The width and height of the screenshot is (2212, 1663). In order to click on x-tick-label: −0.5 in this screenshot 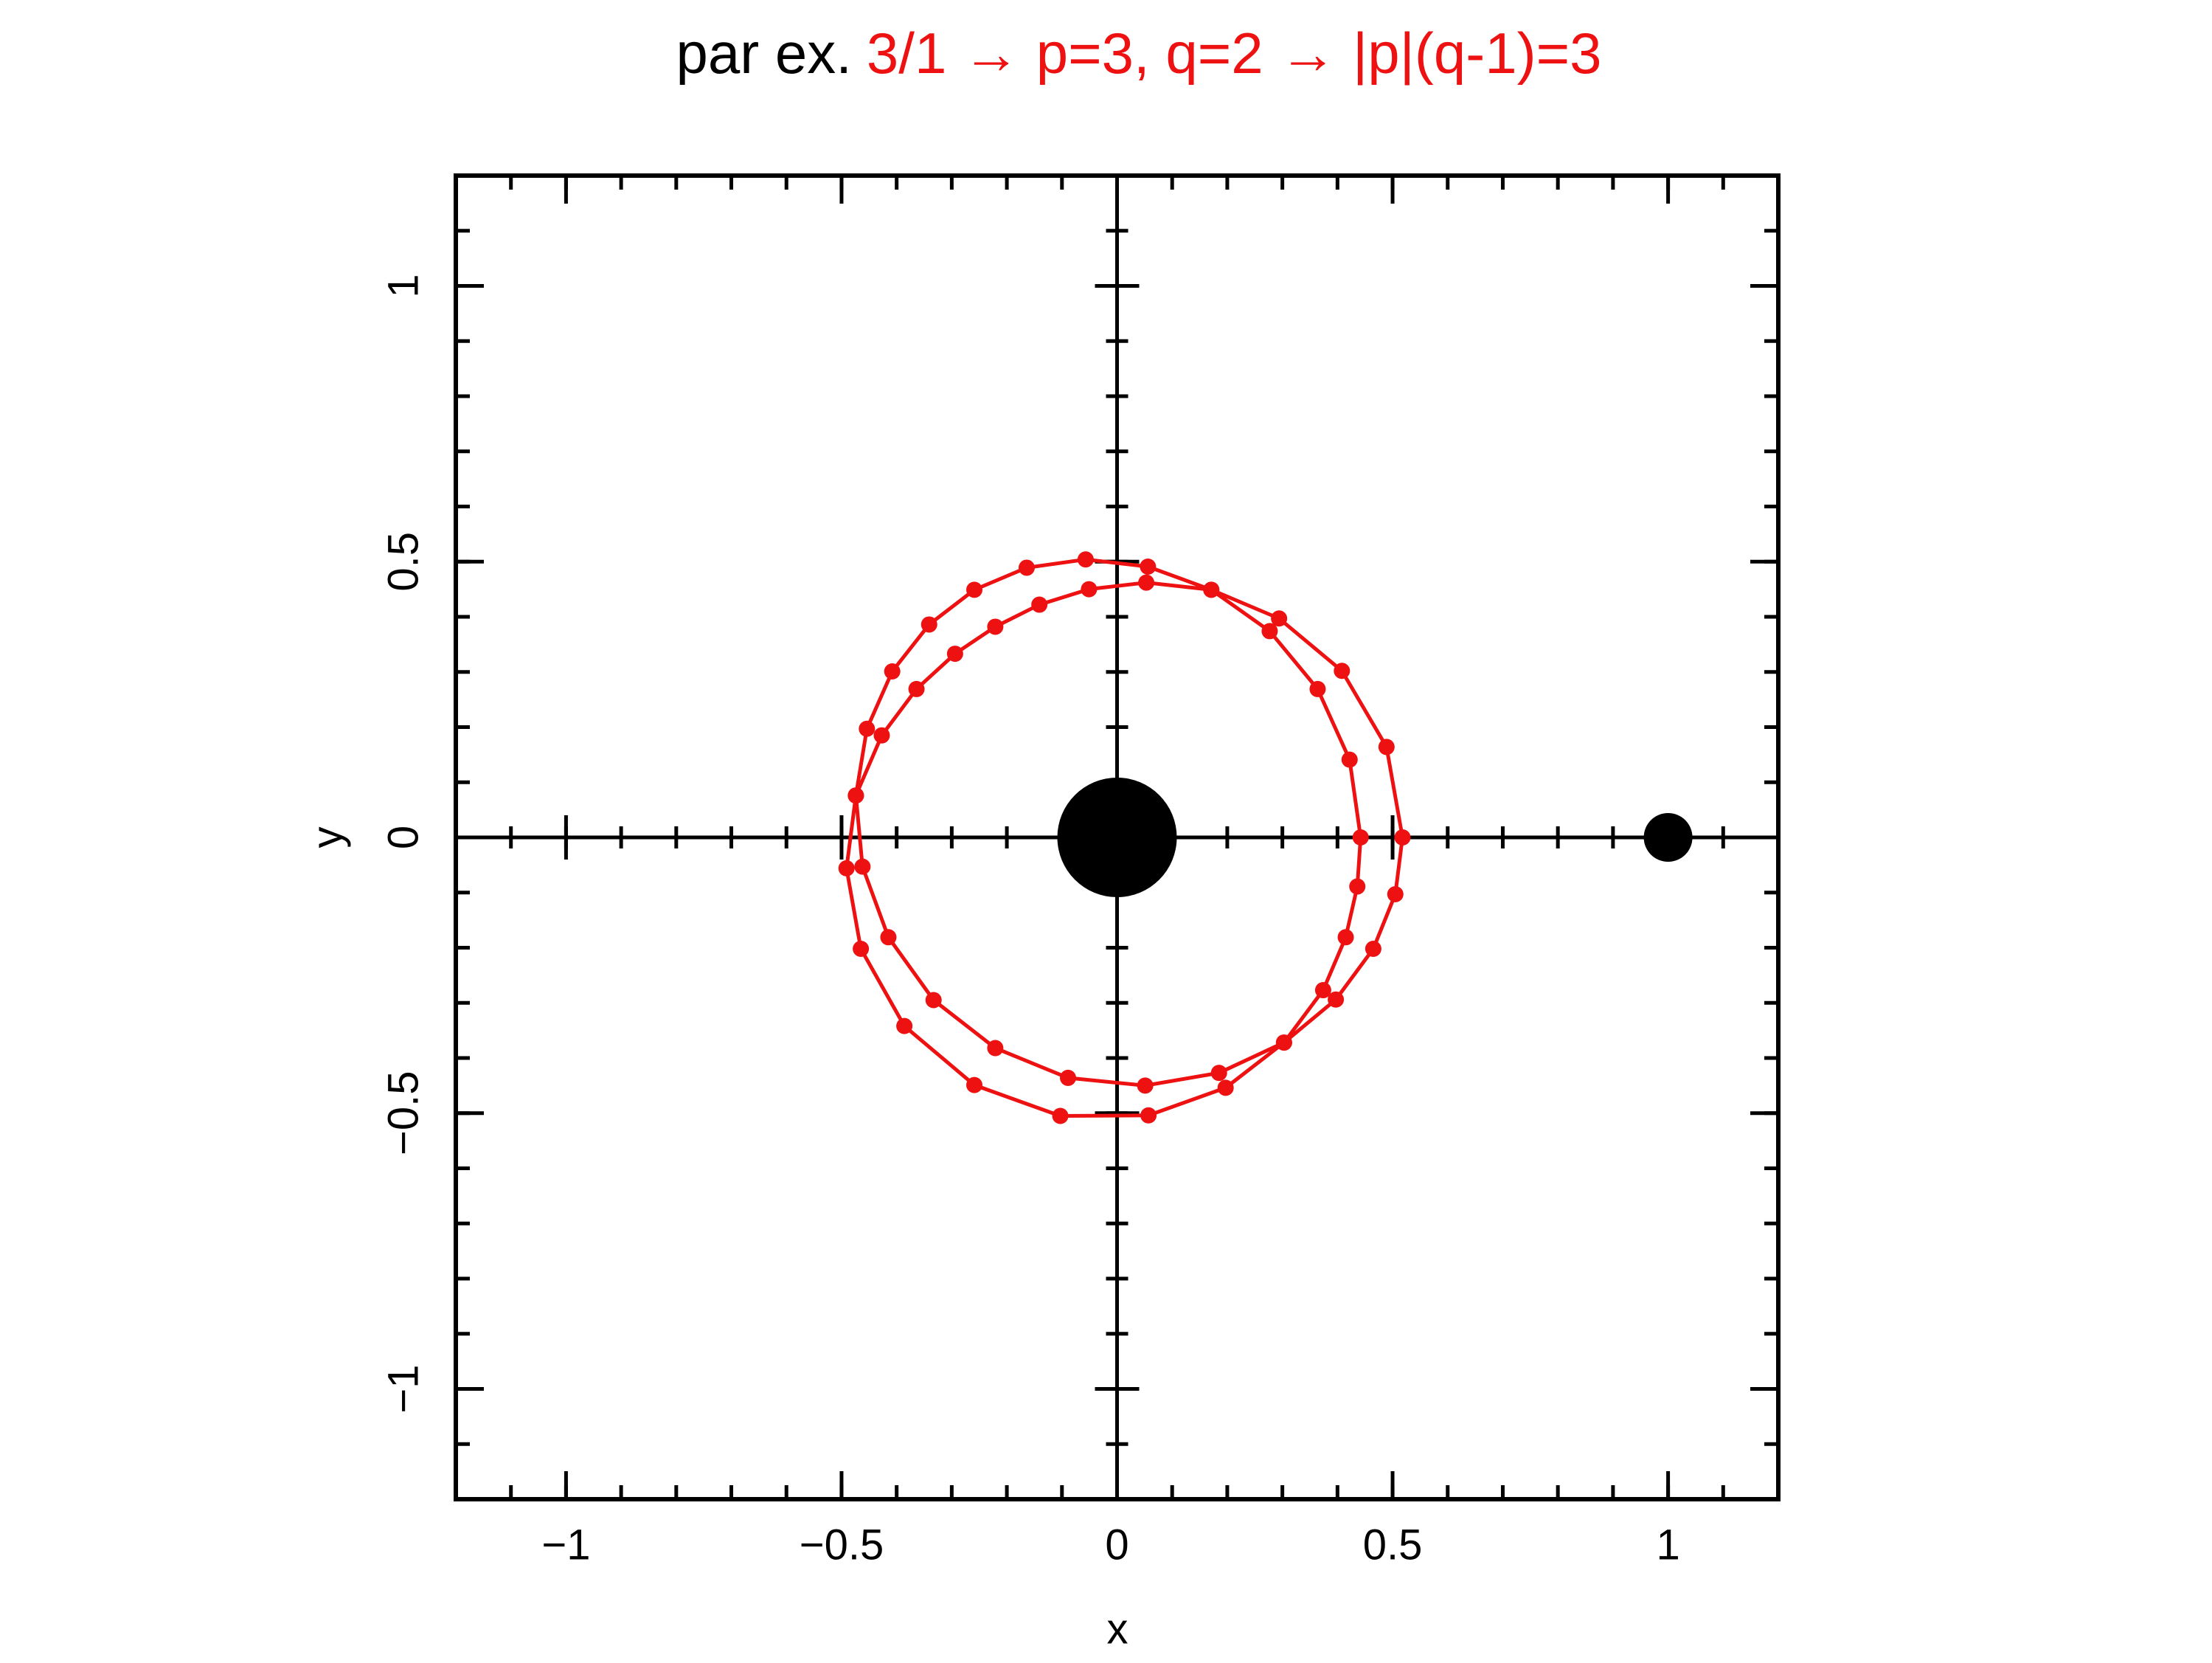, I will do `click(842, 1545)`.